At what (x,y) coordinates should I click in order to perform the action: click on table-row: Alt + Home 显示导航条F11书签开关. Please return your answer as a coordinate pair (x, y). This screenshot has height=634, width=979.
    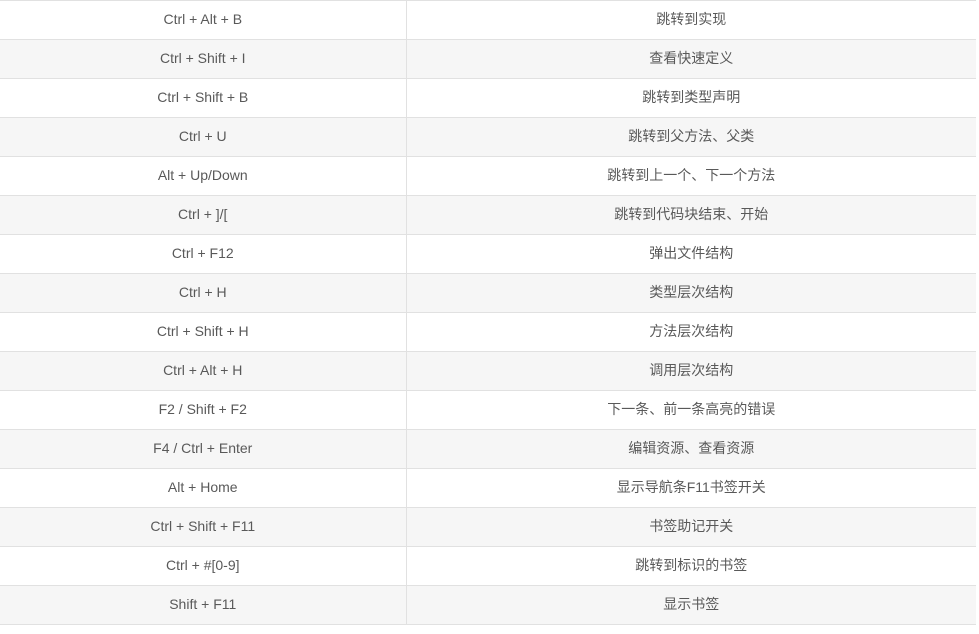
    Looking at the image, I should click on (488, 488).